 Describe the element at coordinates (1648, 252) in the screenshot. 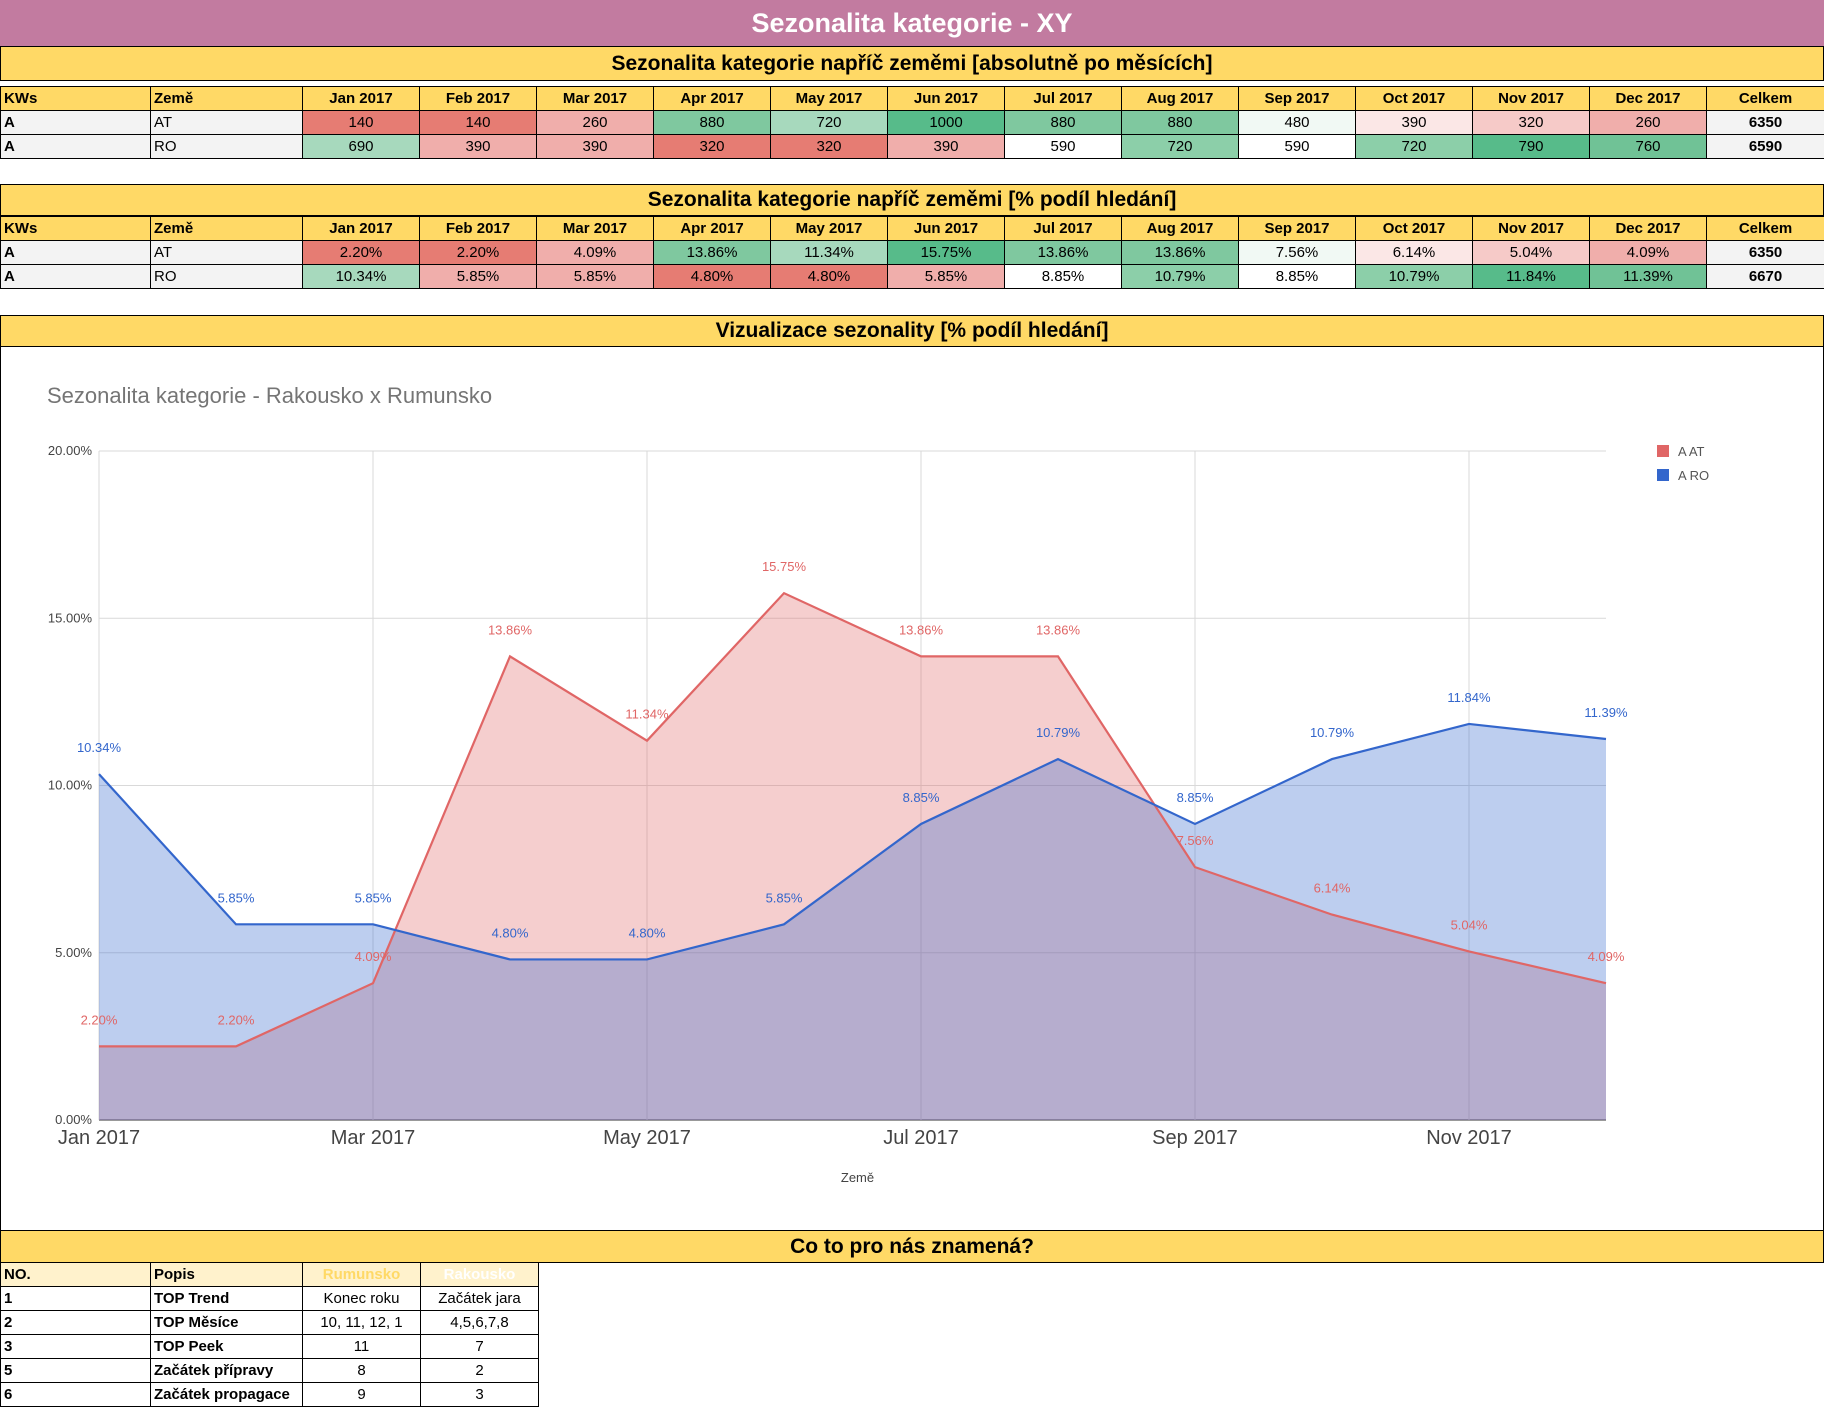

I see `month-value-cell: 4.09%` at that location.